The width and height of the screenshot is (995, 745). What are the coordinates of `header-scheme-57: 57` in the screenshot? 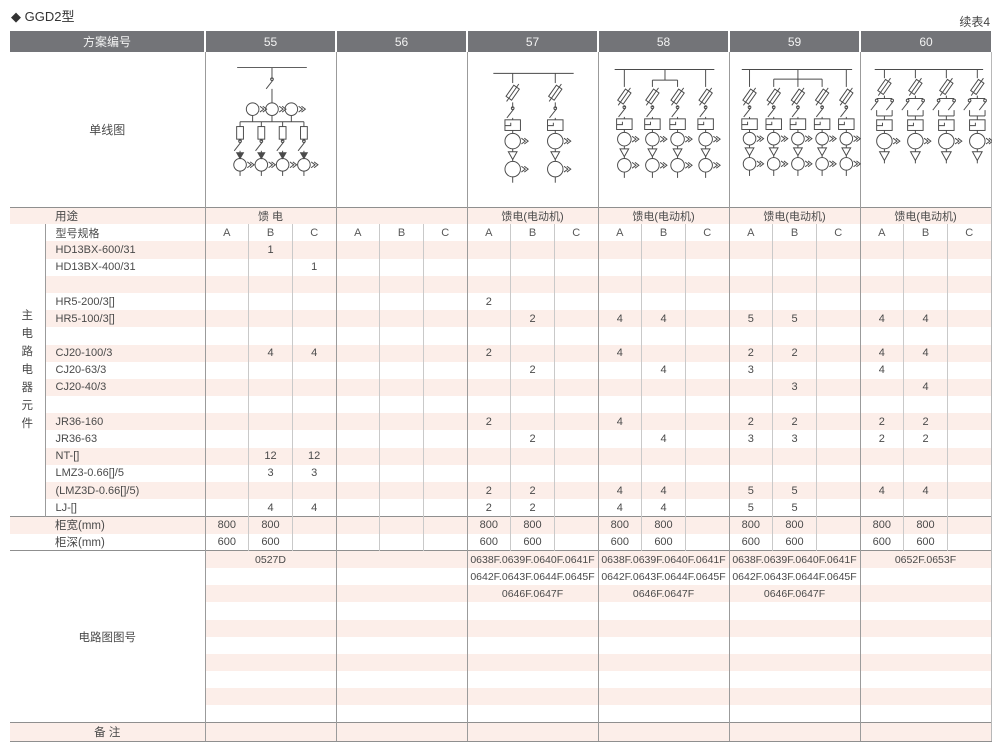 It's located at (532, 41).